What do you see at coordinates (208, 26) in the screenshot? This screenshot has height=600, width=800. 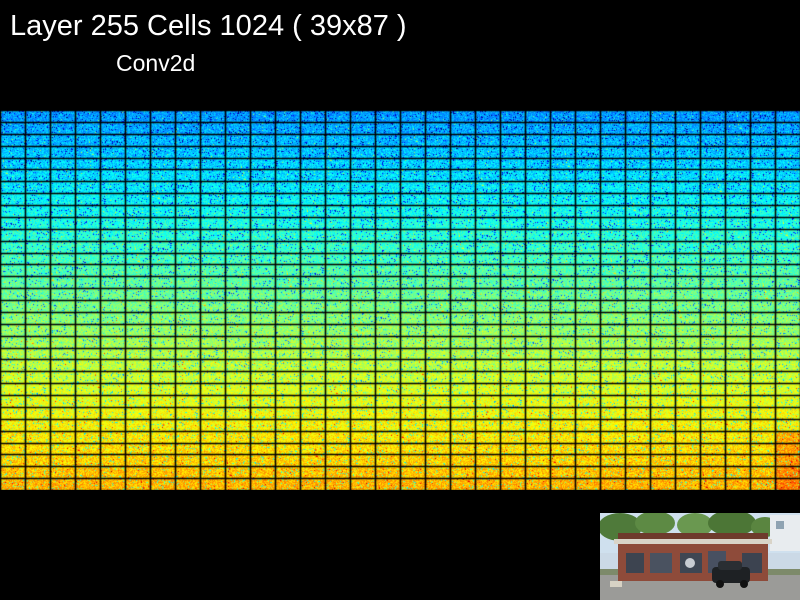 I see `layer-title: Layer 255 Cells 1024 ( 39x87 )` at bounding box center [208, 26].